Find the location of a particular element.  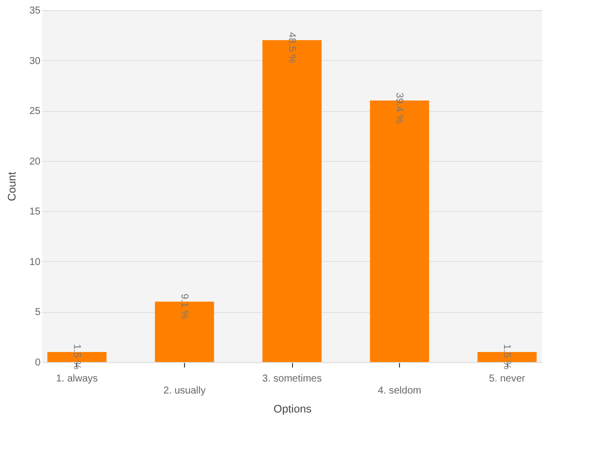

x-axis-title: Options is located at coordinates (293, 410).